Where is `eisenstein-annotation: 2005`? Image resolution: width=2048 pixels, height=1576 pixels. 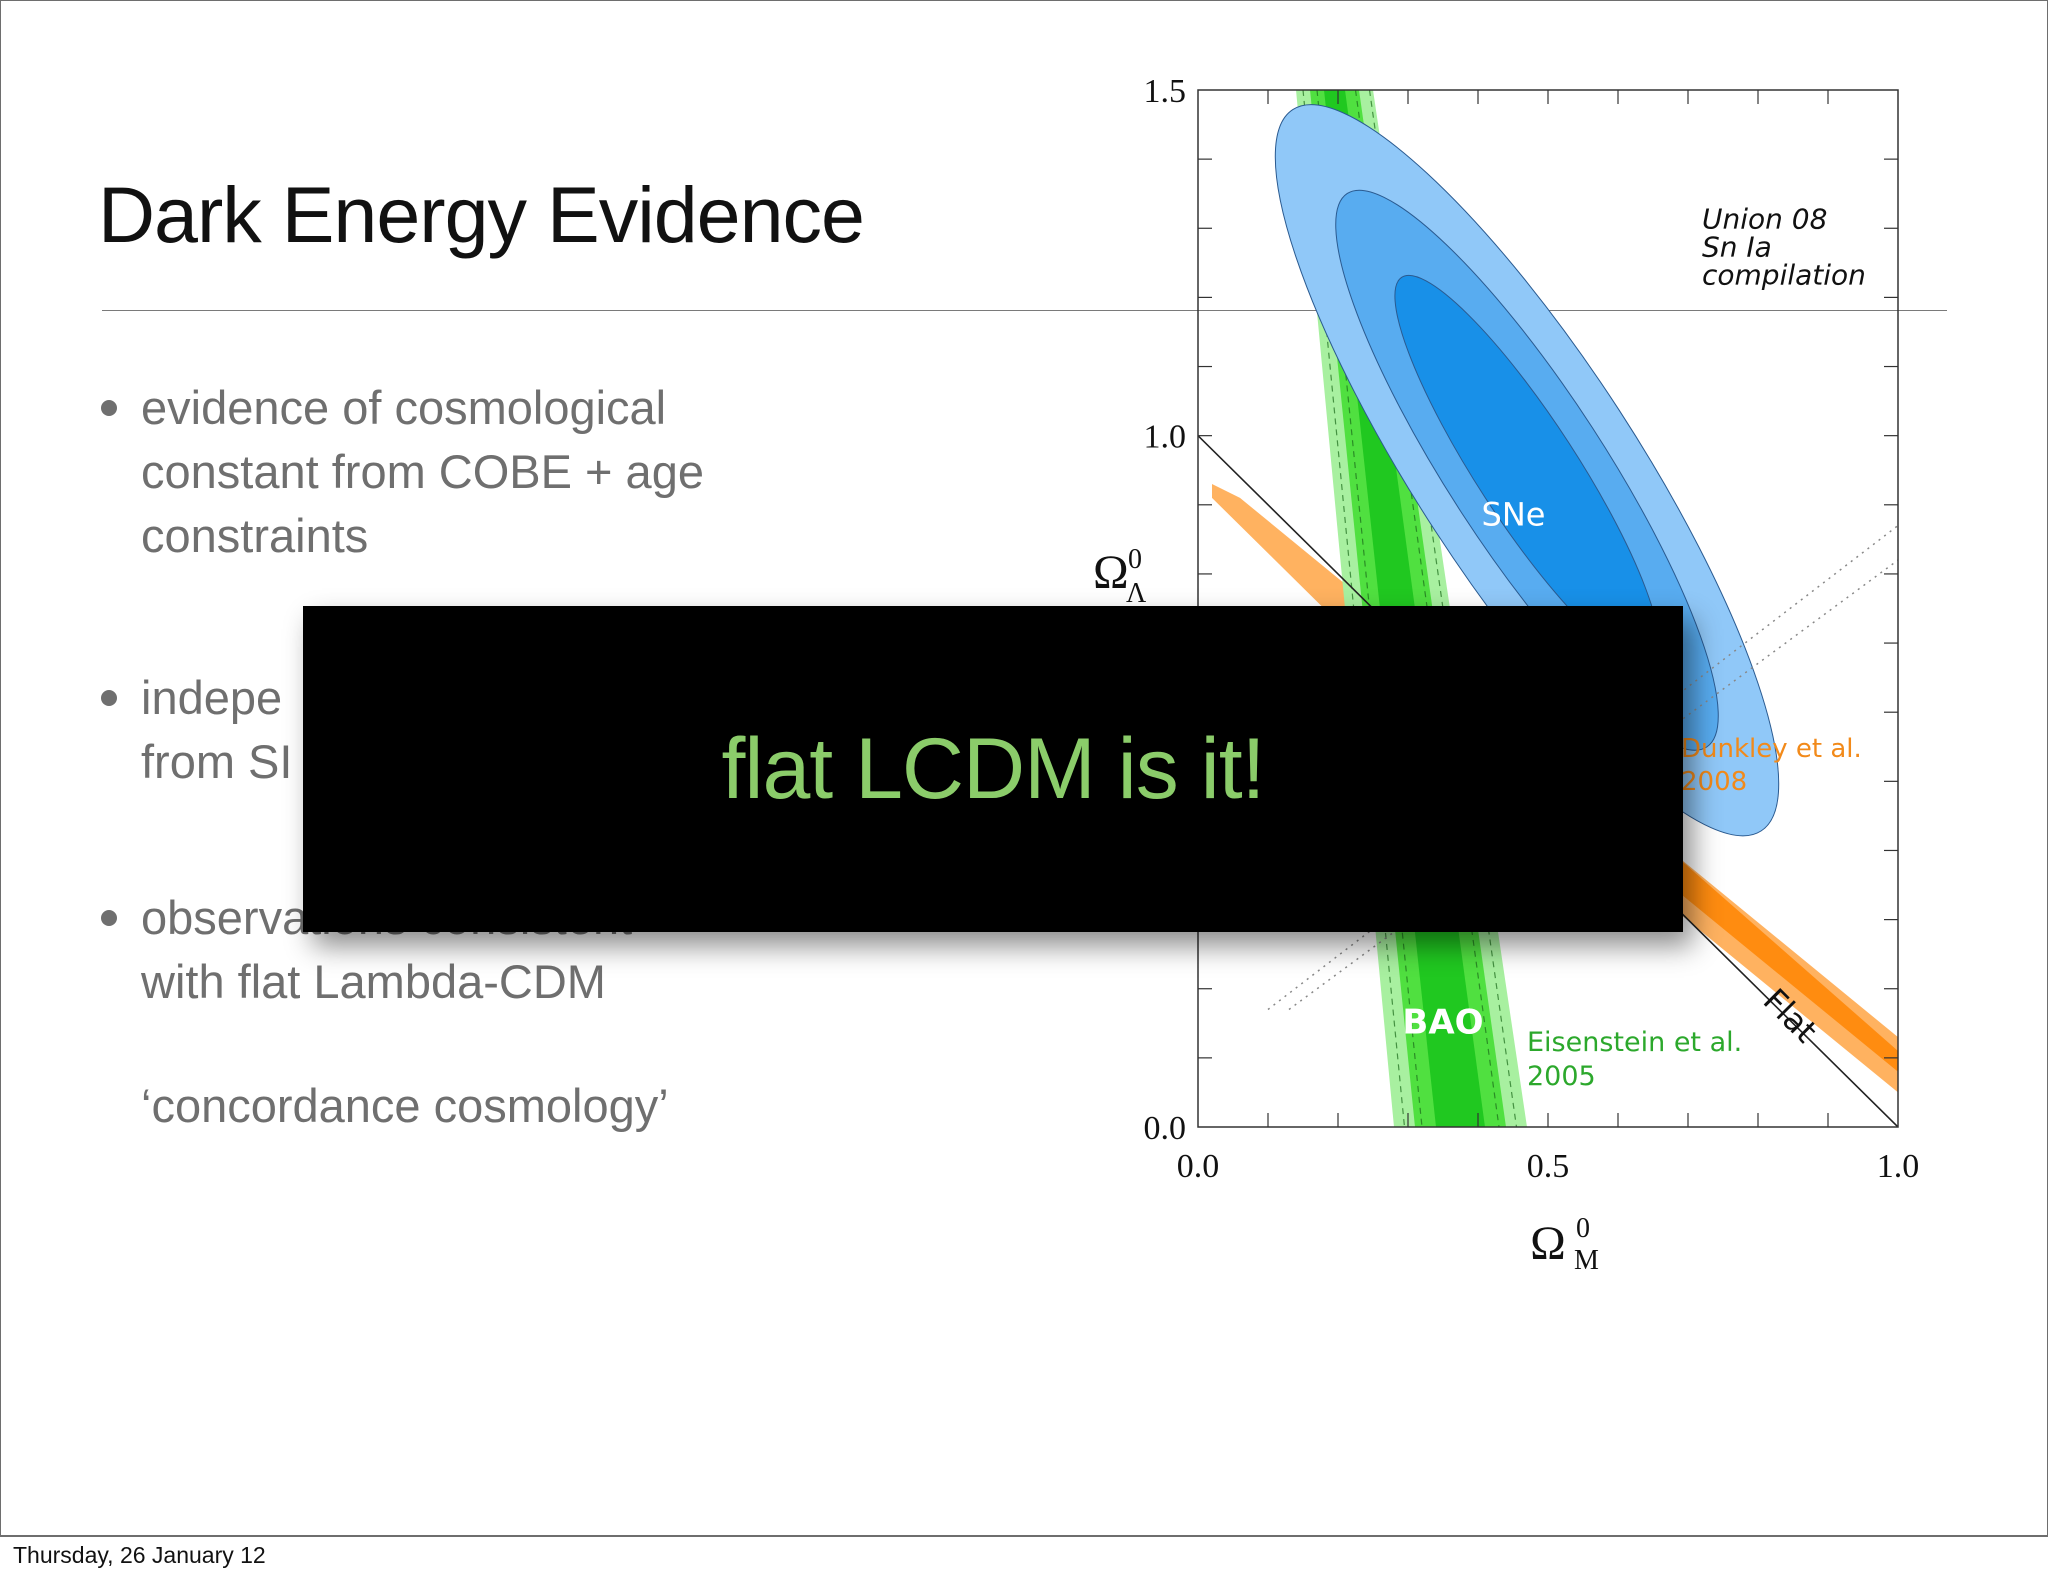
eisenstein-annotation: 2005 is located at coordinates (1561, 1076).